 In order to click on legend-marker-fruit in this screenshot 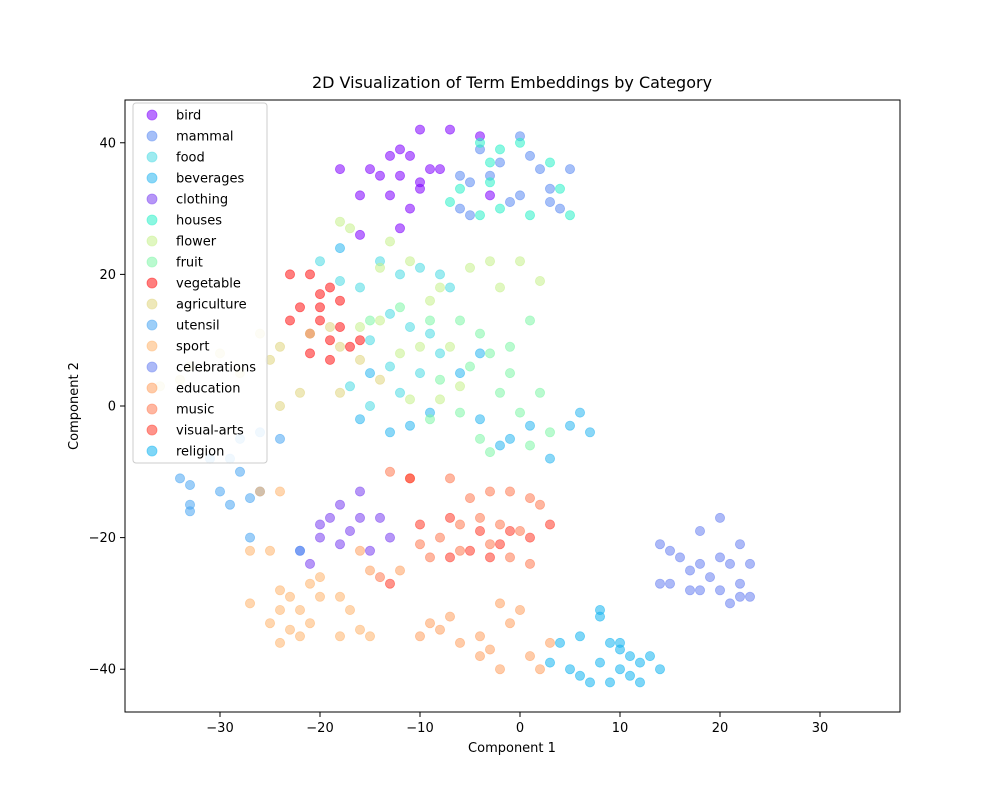, I will do `click(152, 262)`.